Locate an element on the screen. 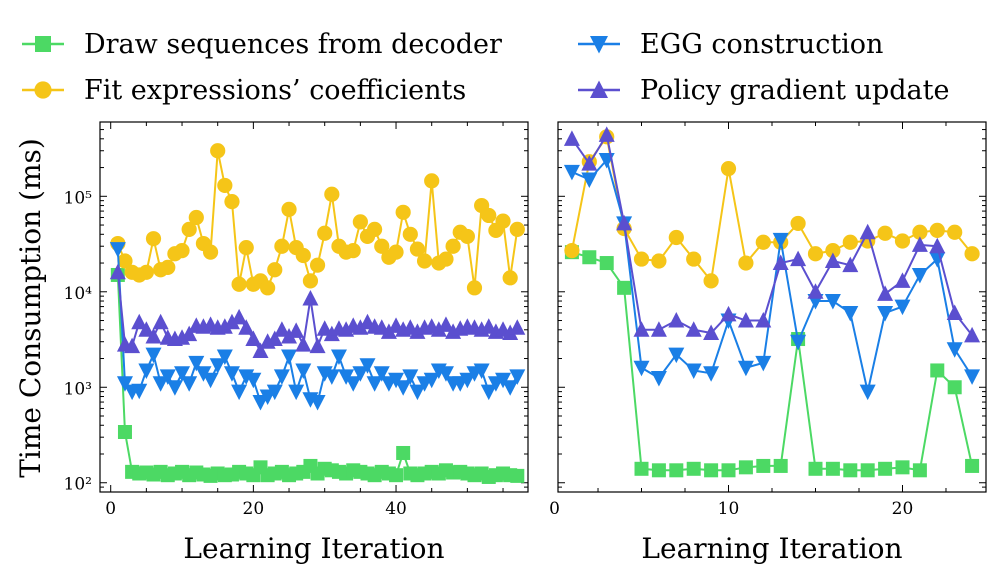 The height and width of the screenshot is (575, 995). x-tick-label: 20 is located at coordinates (254, 509).